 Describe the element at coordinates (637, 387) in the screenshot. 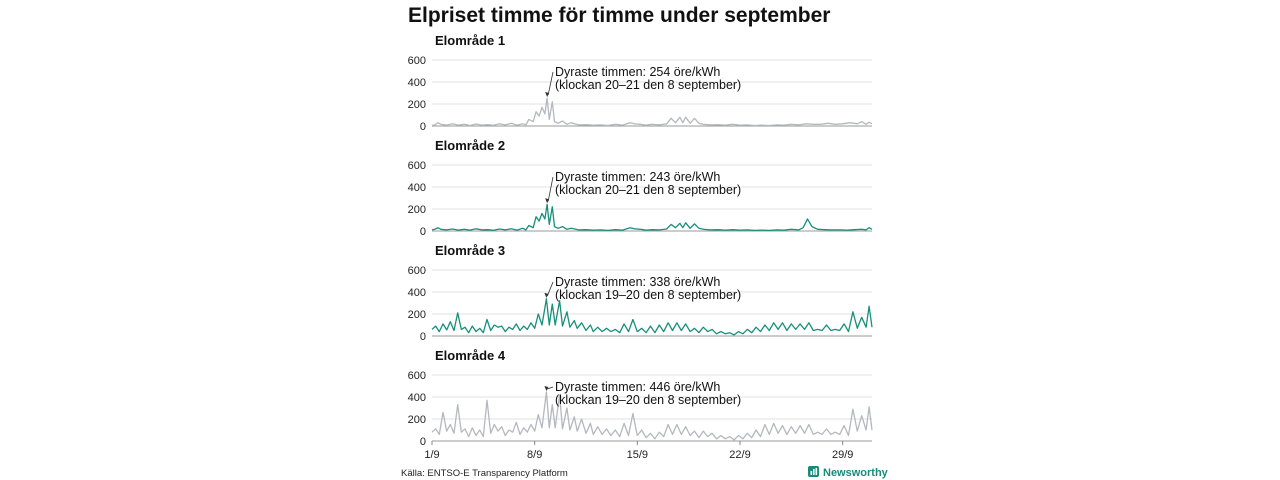

I see `annotation-line-1: Dyraste timmen: 446 öre/kWh` at that location.